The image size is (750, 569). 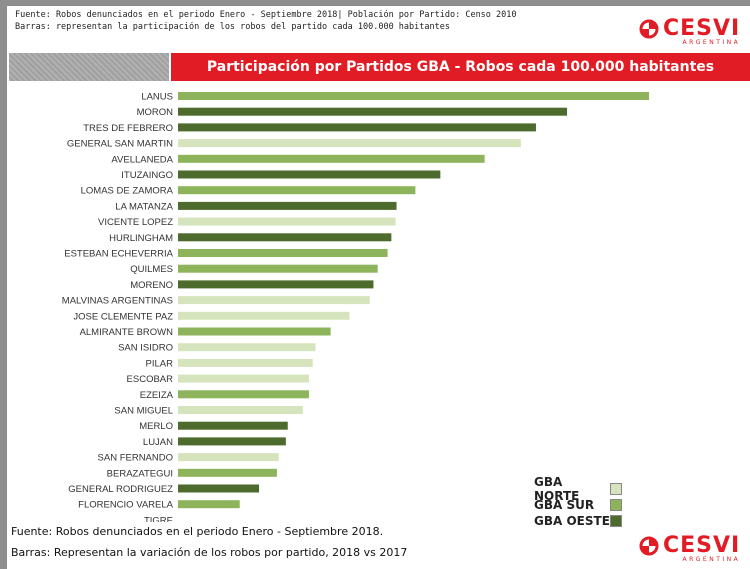 I want to click on category-label-vicente-lopez: VICENTE LOPEZ, so click(x=135, y=222).